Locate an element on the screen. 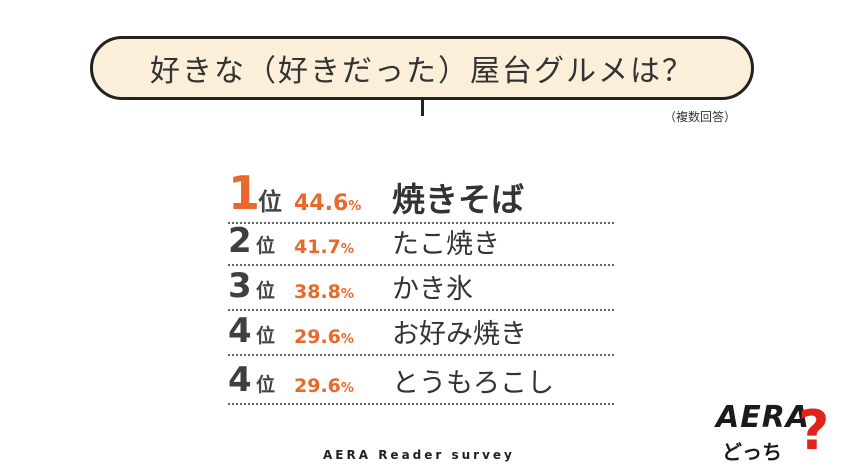 This screenshot has width=846, height=476. table-row: 4 位 29.6% お好み焼き is located at coordinates (421, 333).